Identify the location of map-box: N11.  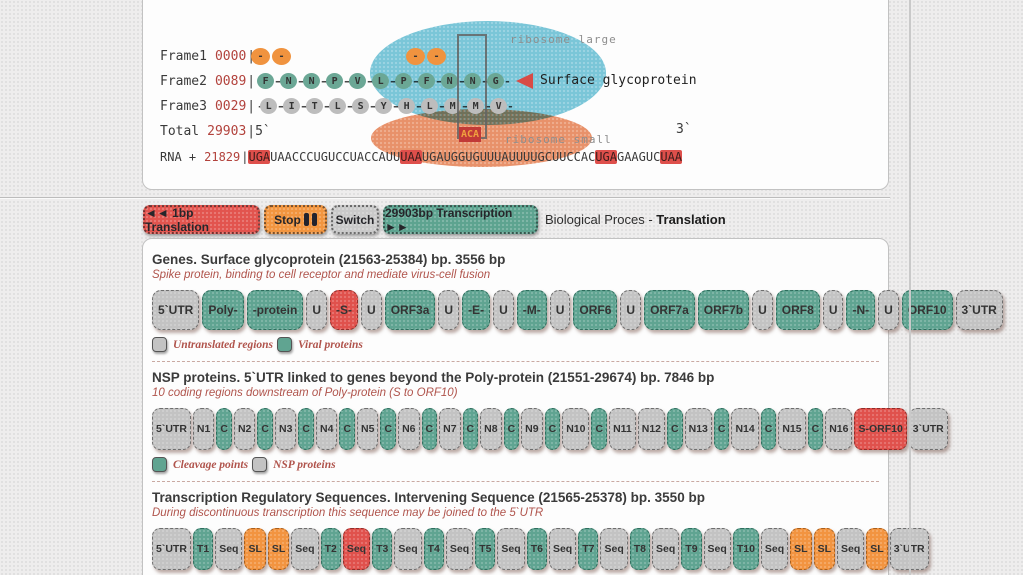
(622, 429).